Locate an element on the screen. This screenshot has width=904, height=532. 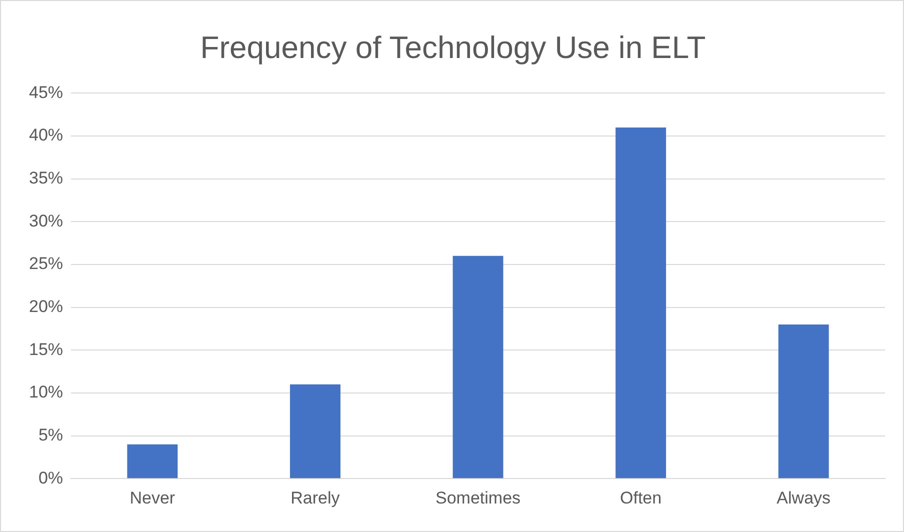
x-tick-label: Sometimes is located at coordinates (478, 498).